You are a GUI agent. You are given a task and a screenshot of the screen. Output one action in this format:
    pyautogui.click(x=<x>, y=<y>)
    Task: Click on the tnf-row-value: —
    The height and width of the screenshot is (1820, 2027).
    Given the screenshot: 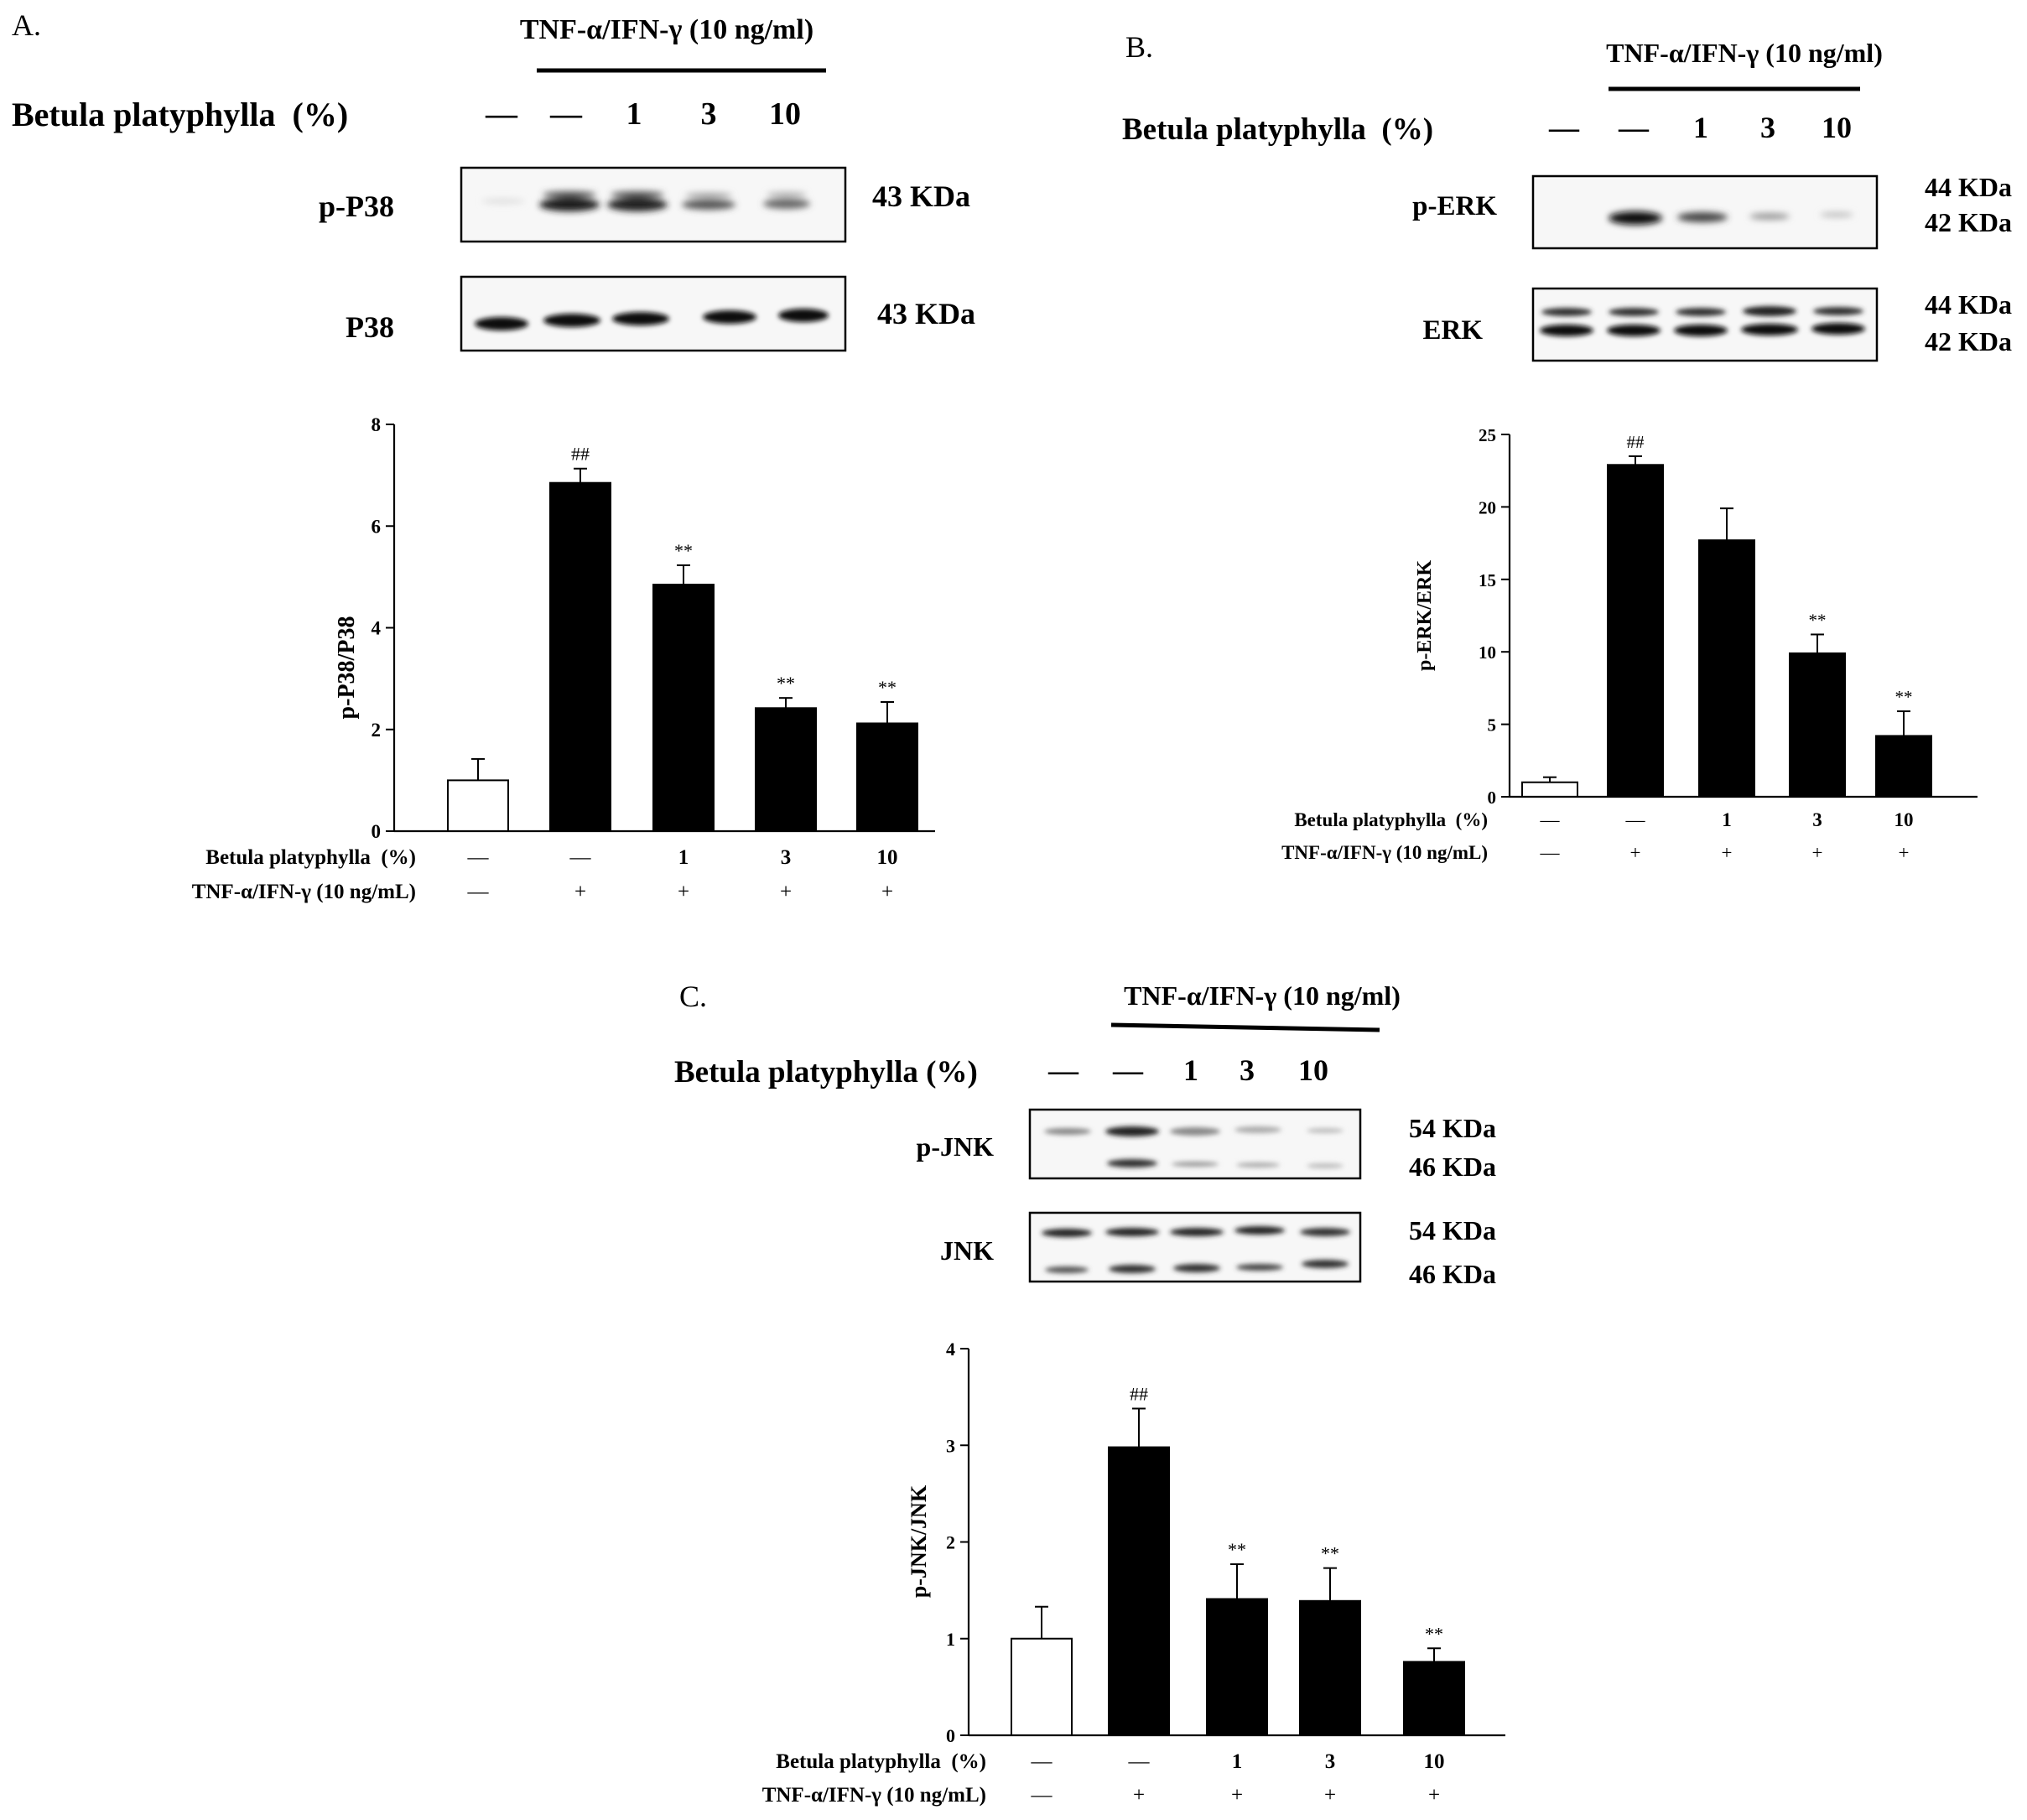 What is the action you would take?
    pyautogui.click(x=478, y=892)
    